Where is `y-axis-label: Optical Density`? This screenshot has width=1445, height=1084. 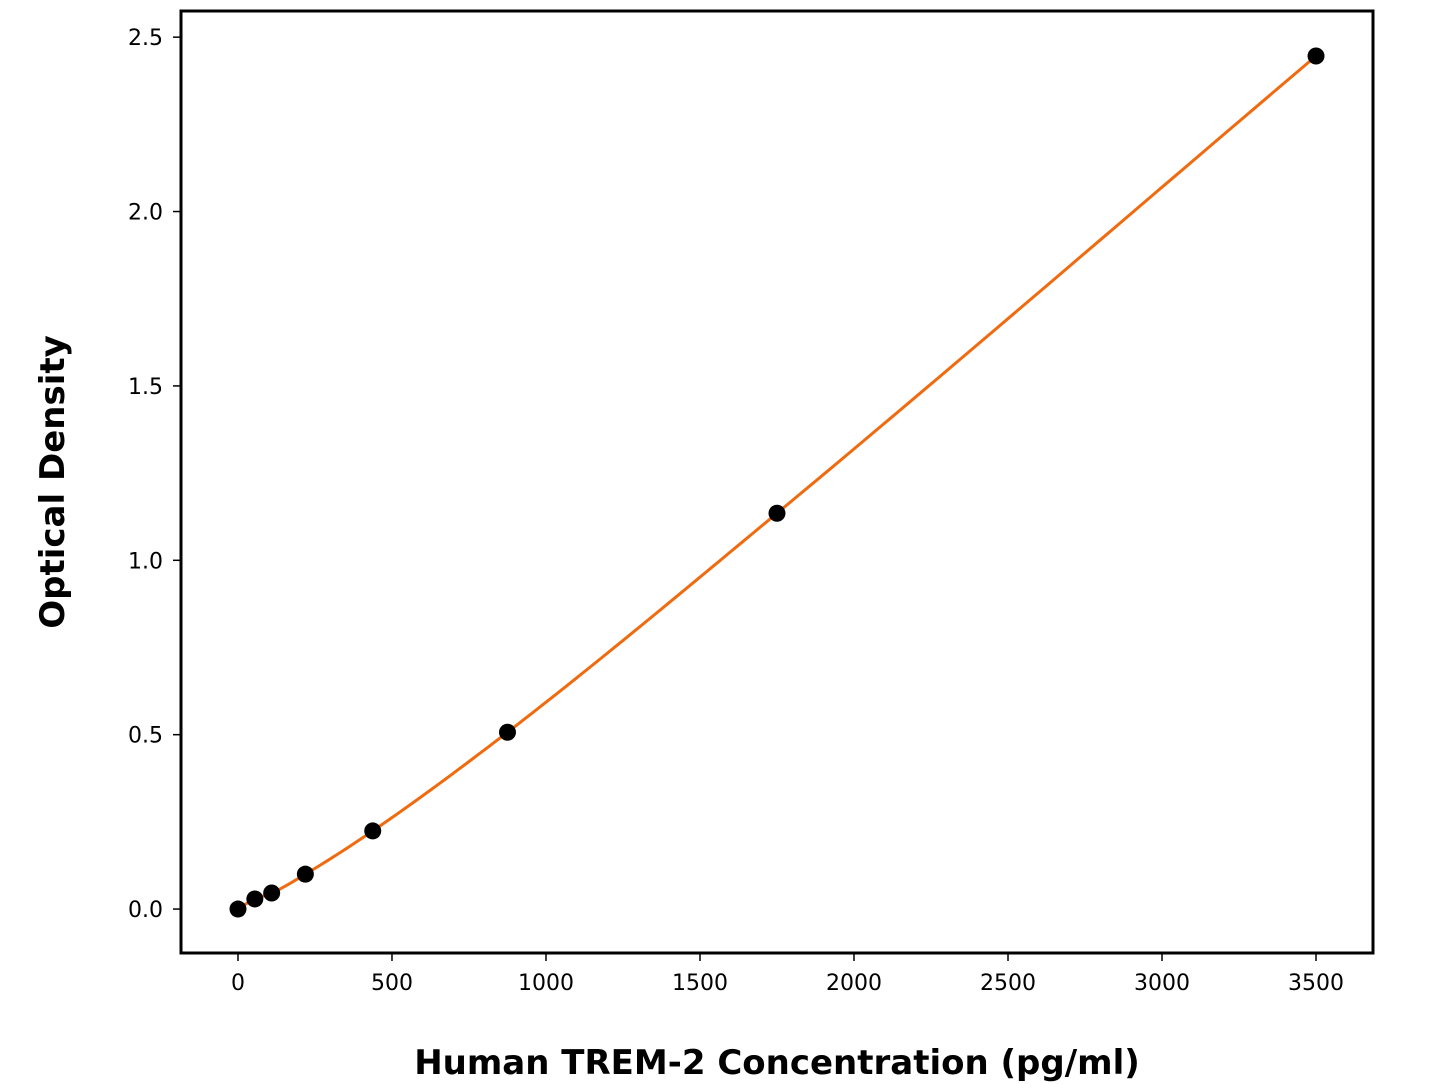 y-axis-label: Optical Density is located at coordinates (53, 482).